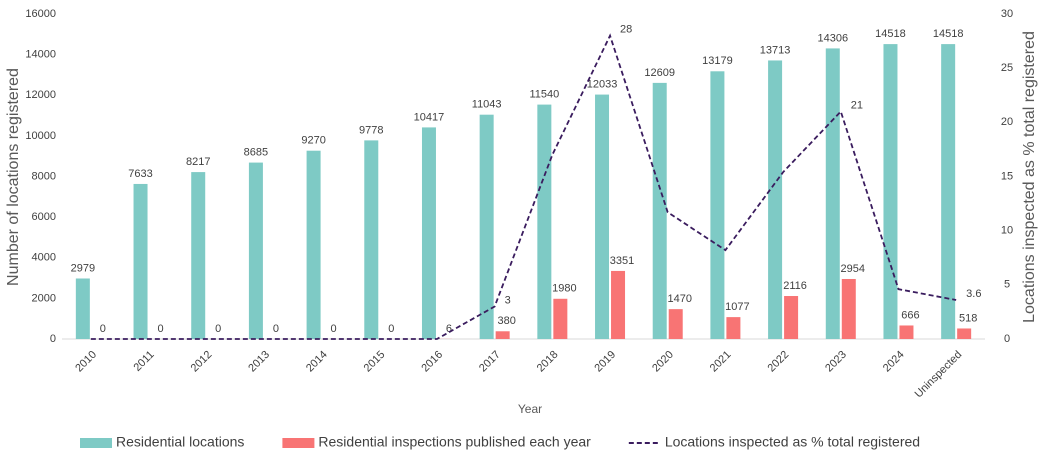 This screenshot has height=456, width=1041. What do you see at coordinates (508, 300) in the screenshot?
I see `line-label: 3` at bounding box center [508, 300].